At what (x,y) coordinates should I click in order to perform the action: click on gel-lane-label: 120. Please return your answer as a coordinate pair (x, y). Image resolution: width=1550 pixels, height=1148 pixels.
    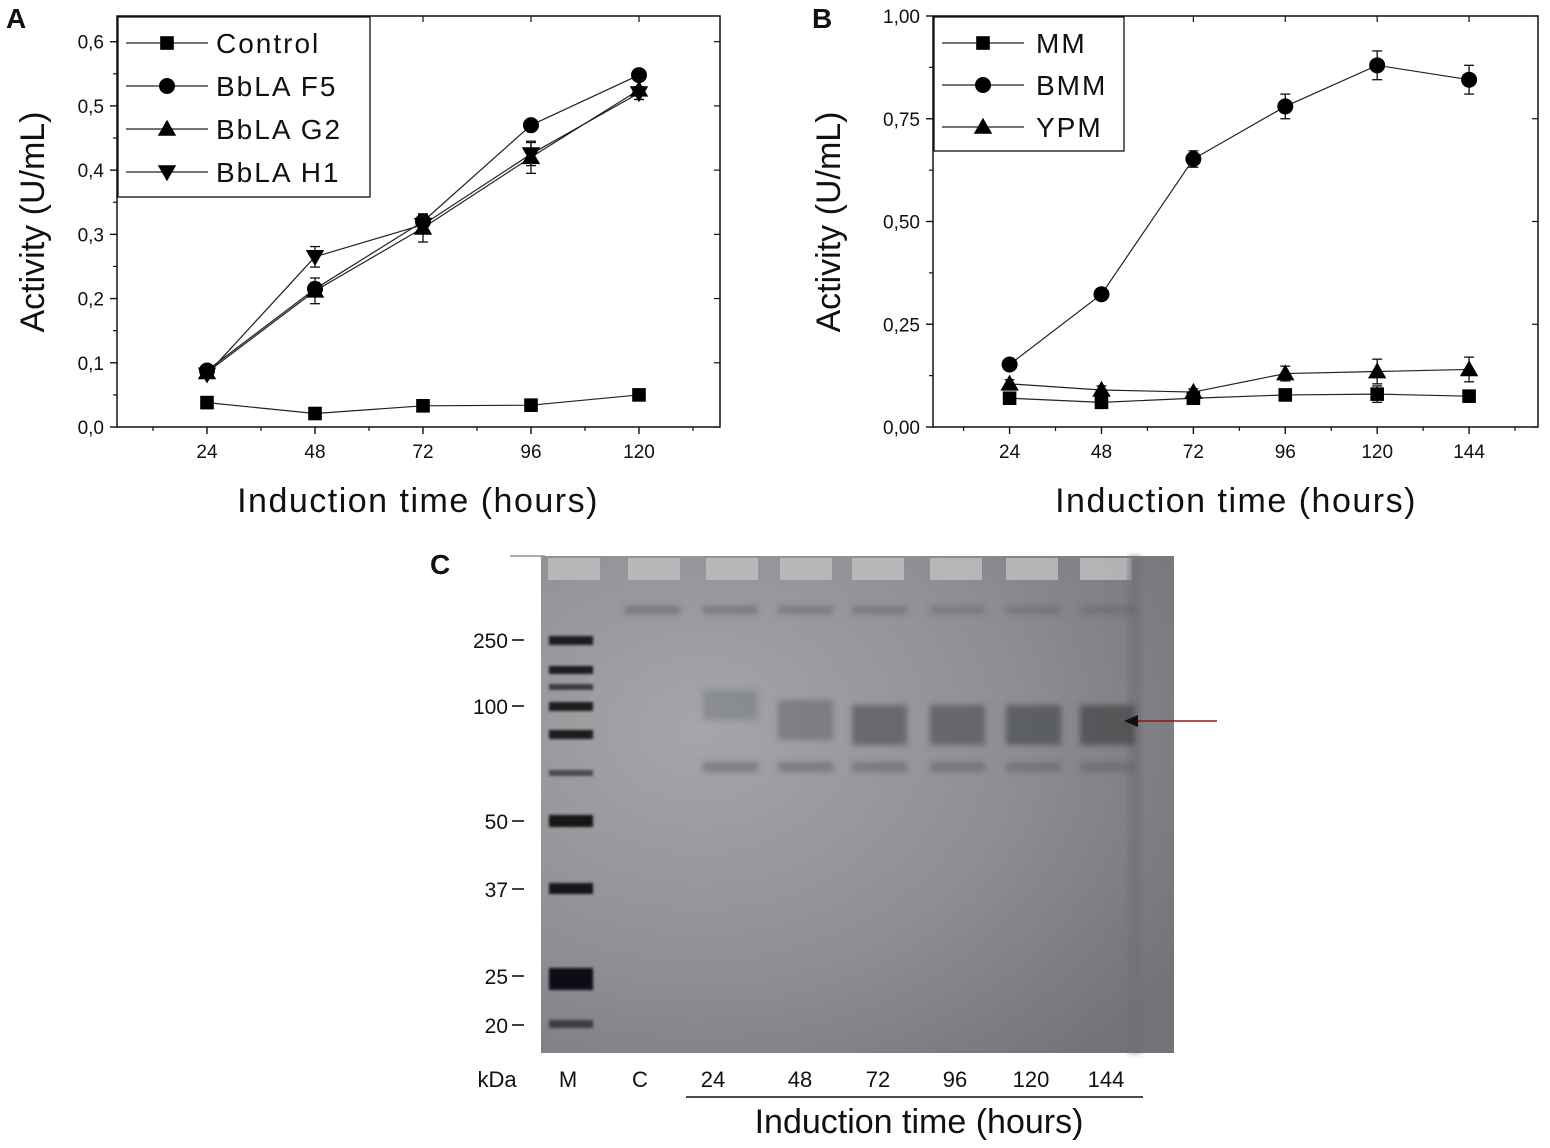
    Looking at the image, I should click on (1031, 1079).